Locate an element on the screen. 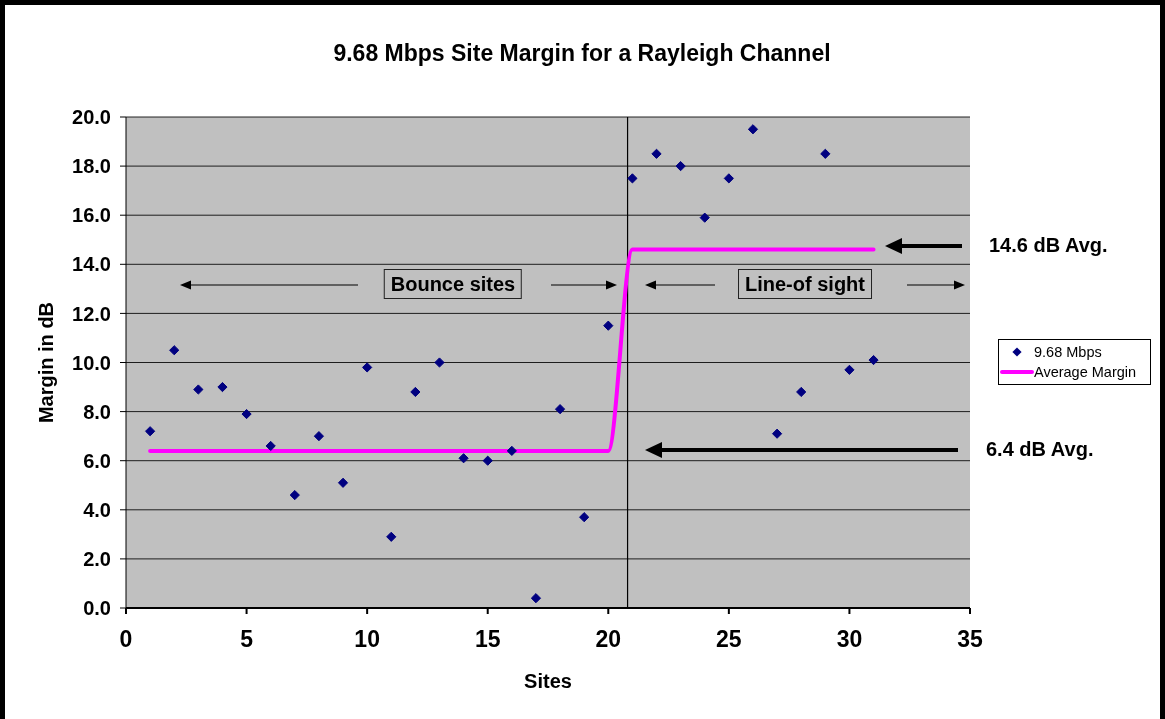 The image size is (1165, 719). y-tick-label: 18.0 is located at coordinates (91, 166).